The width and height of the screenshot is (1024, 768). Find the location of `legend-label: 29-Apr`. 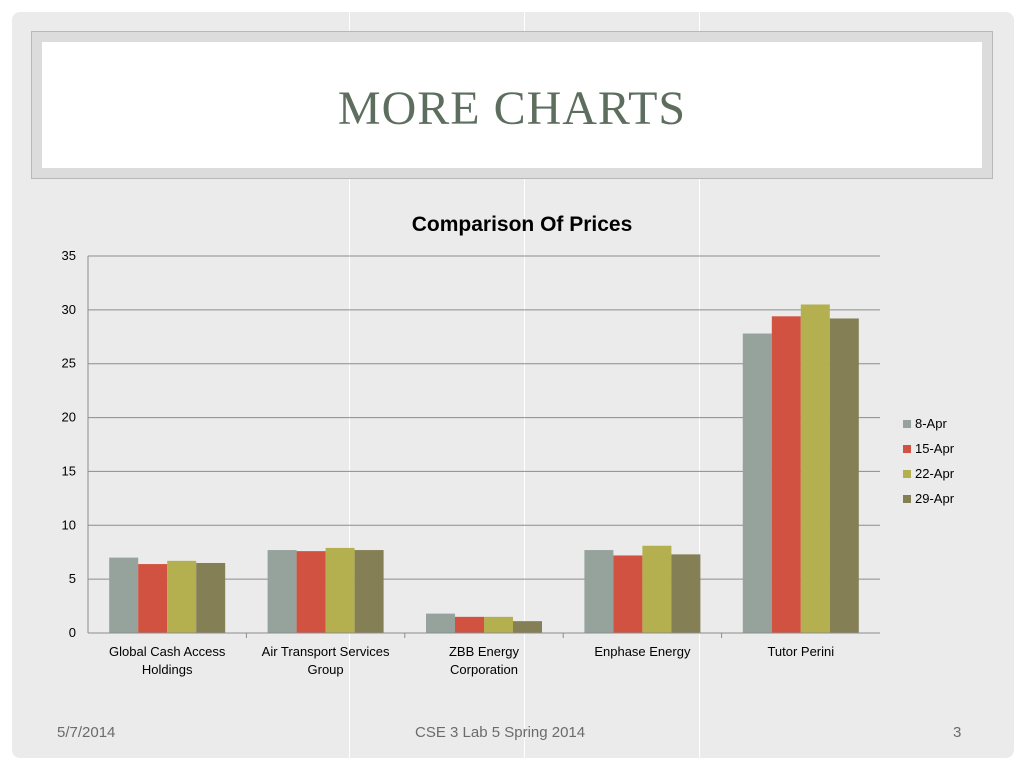

legend-label: 29-Apr is located at coordinates (935, 498).